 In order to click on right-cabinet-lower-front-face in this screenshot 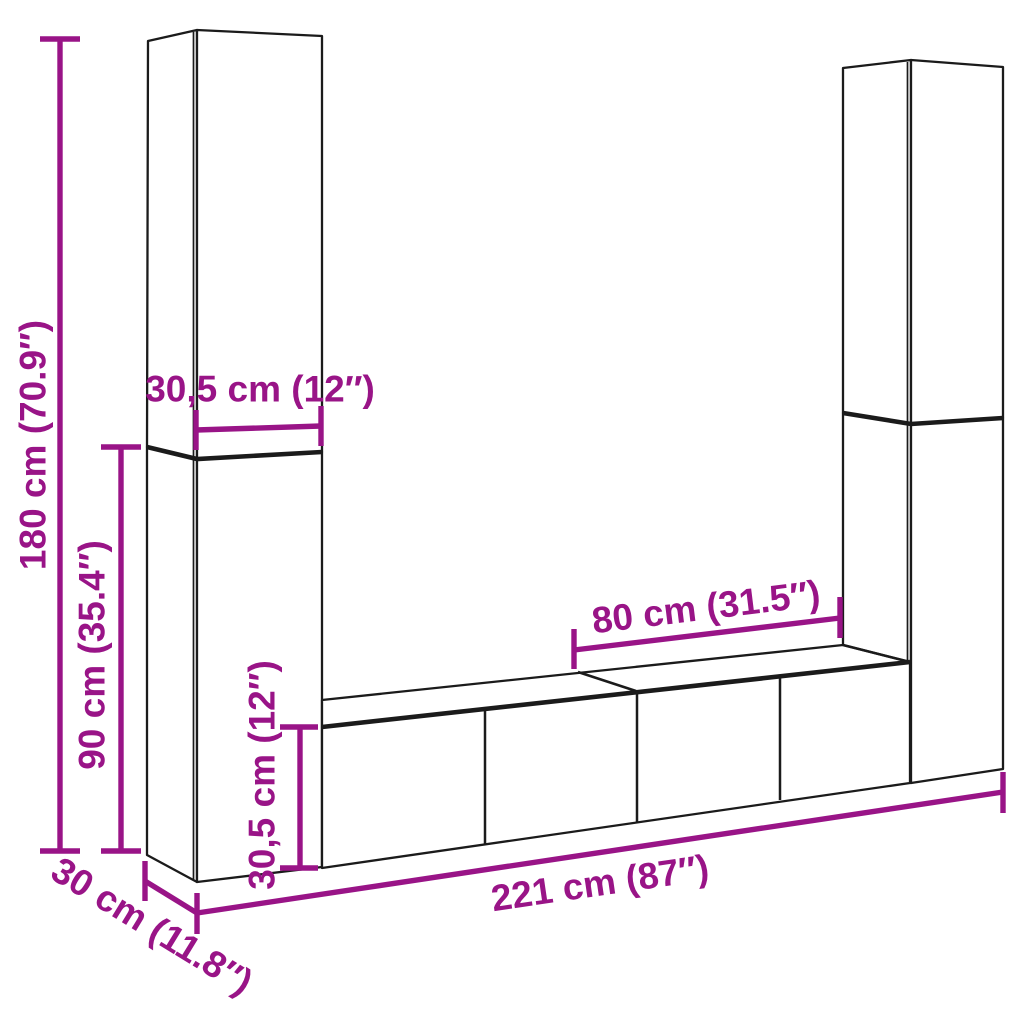, I will do `click(957, 600)`.